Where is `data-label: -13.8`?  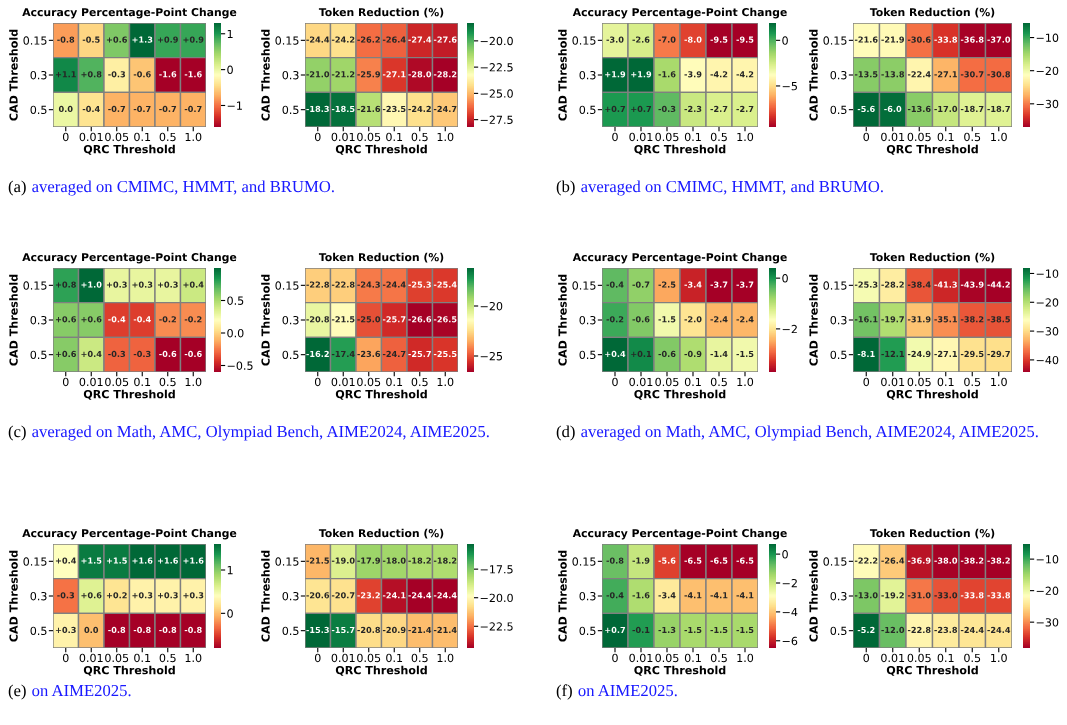
data-label: -13.8 is located at coordinates (893, 74).